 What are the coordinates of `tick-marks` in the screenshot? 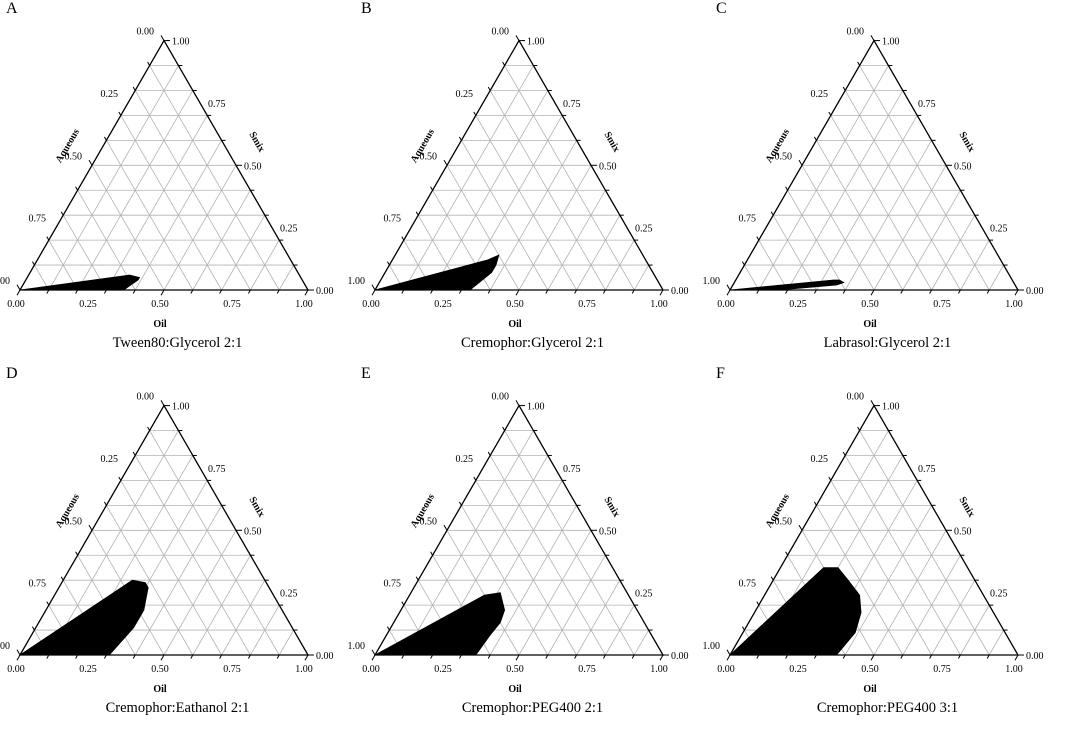 It's located at (165, 530).